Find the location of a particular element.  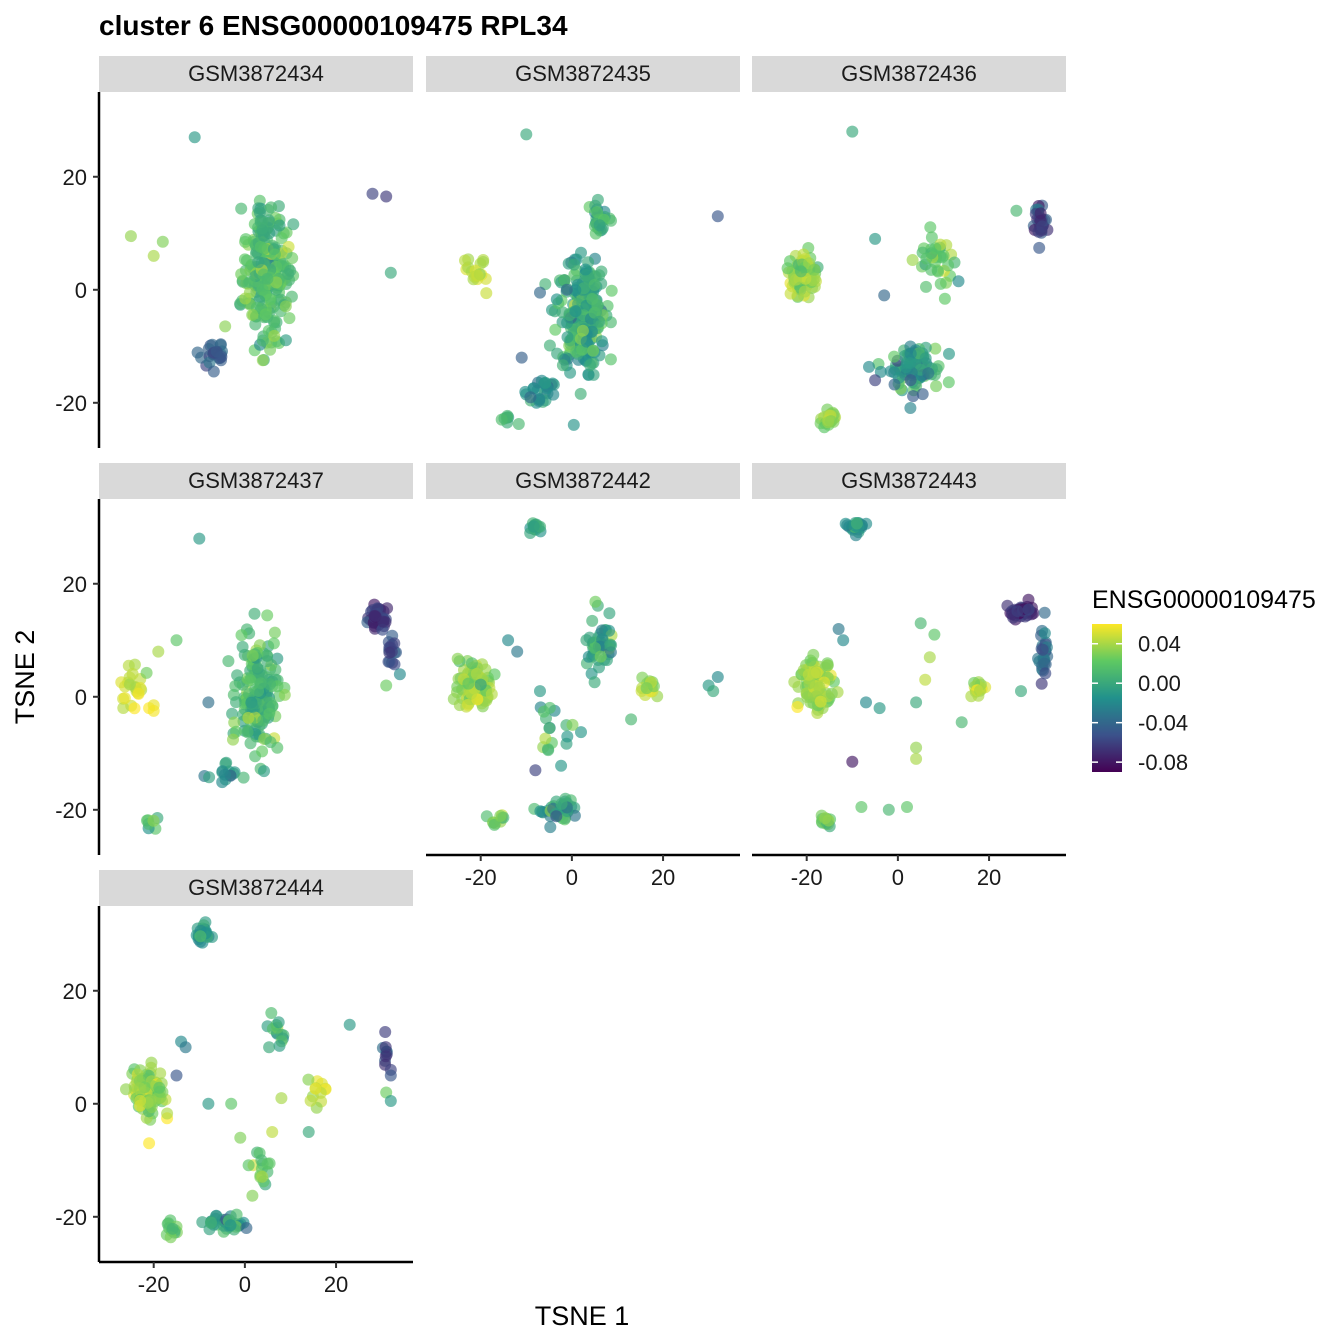

facet-strip-label: GSM3872442 is located at coordinates (583, 480).